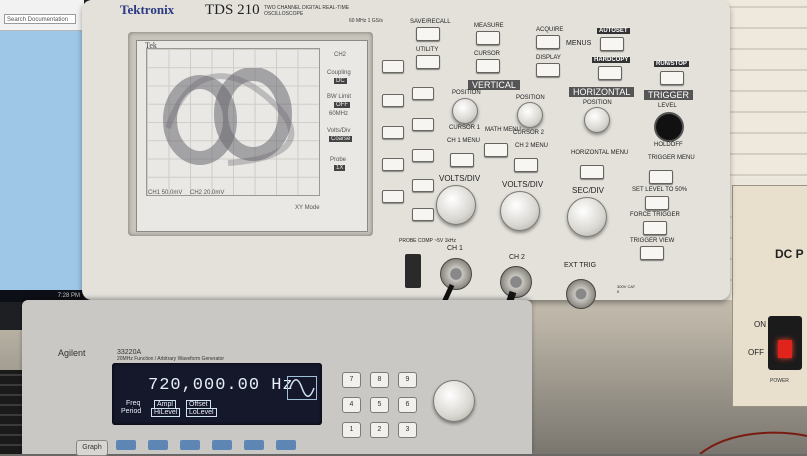 Image resolution: width=807 pixels, height=456 pixels. What do you see at coordinates (379, 405) in the screenshot?
I see `fg-key-5: 5` at bounding box center [379, 405].